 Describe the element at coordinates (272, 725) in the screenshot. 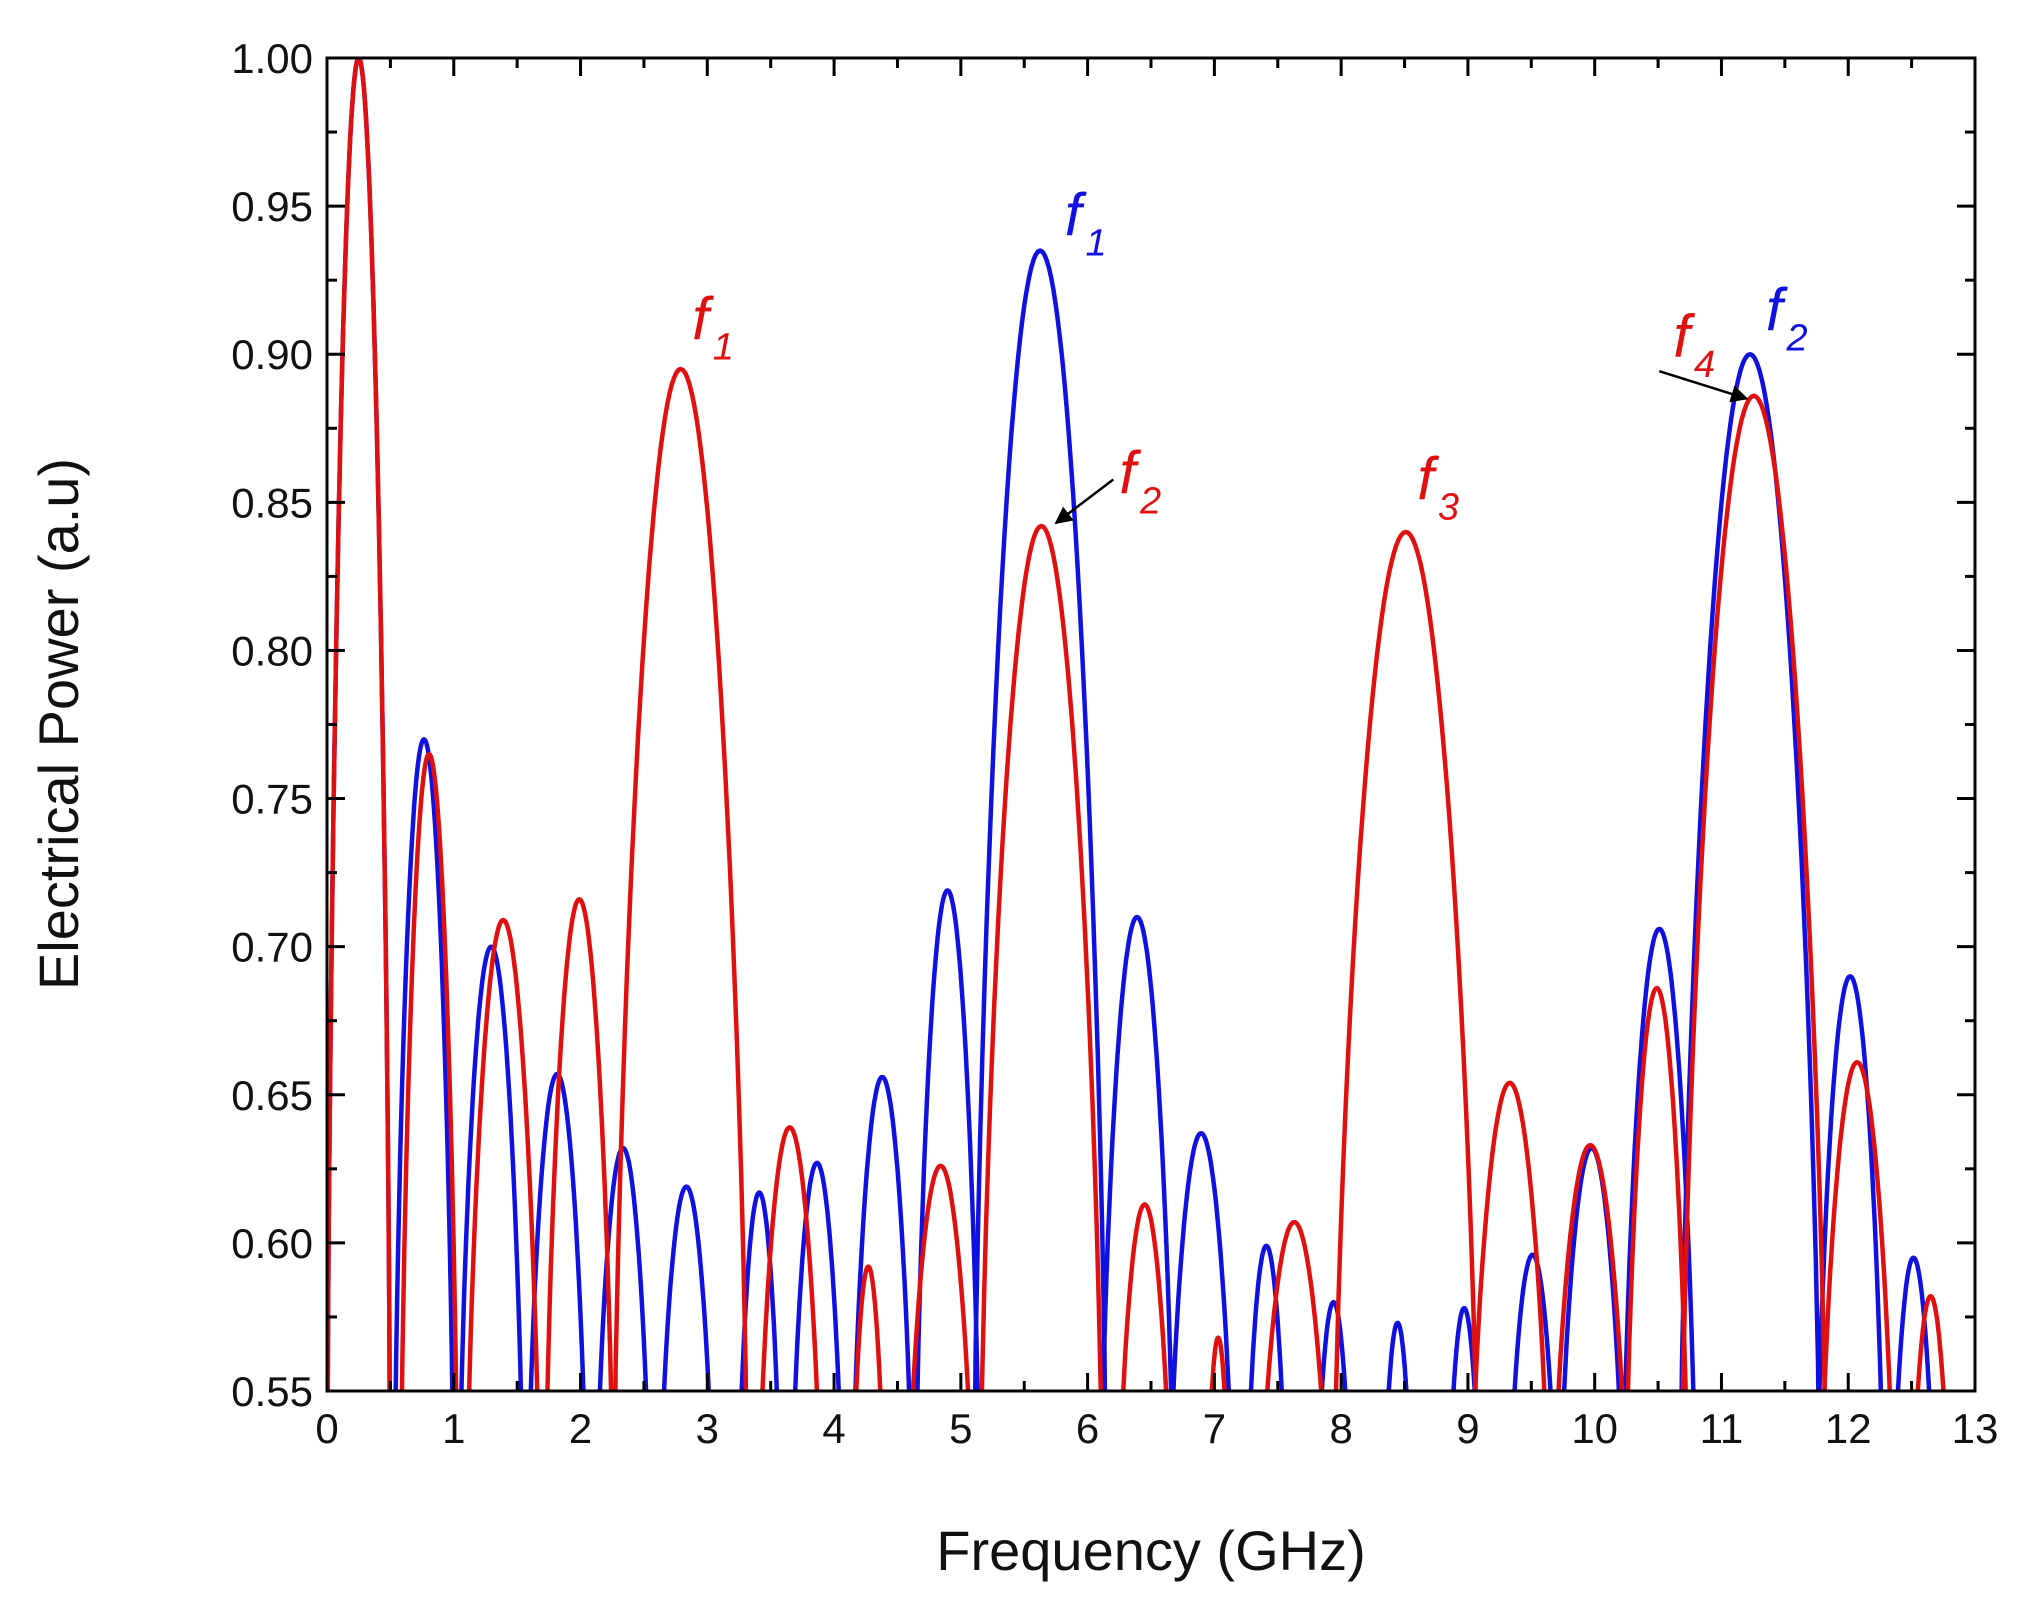

I see `y-tick-labels: 0.55 0.60 0.65 0.70 0.75 0.80 0.85 0.90 0.95 1.00` at that location.